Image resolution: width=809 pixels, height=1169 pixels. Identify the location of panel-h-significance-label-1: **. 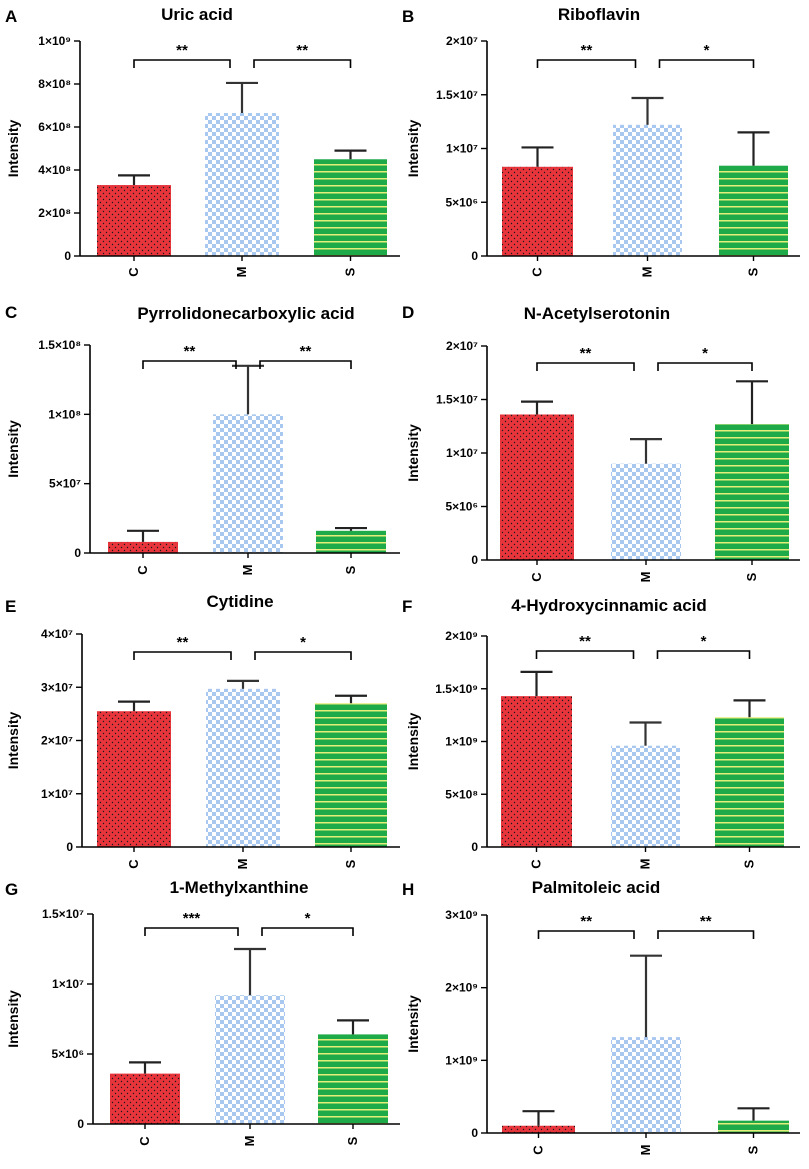
(586, 921).